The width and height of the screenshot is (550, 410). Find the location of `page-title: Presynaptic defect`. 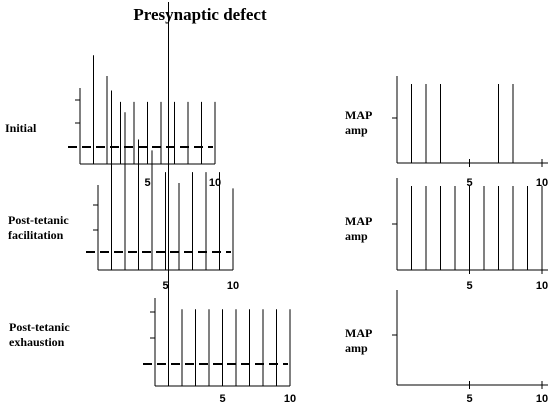

page-title: Presynaptic defect is located at coordinates (200, 14).